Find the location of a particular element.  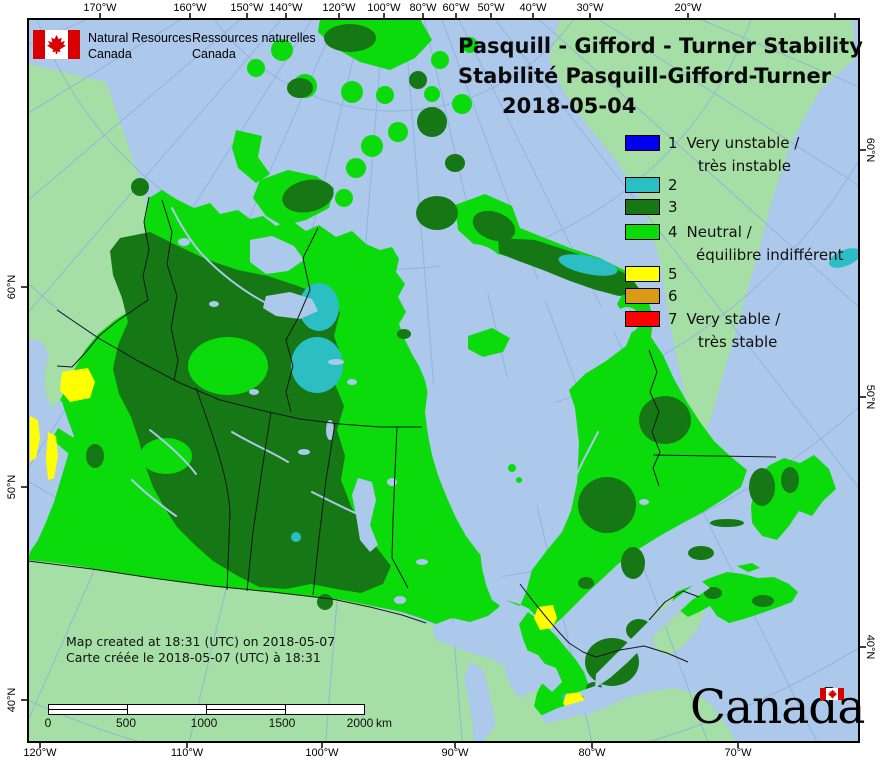

lon-label: 150°W is located at coordinates (247, 8).